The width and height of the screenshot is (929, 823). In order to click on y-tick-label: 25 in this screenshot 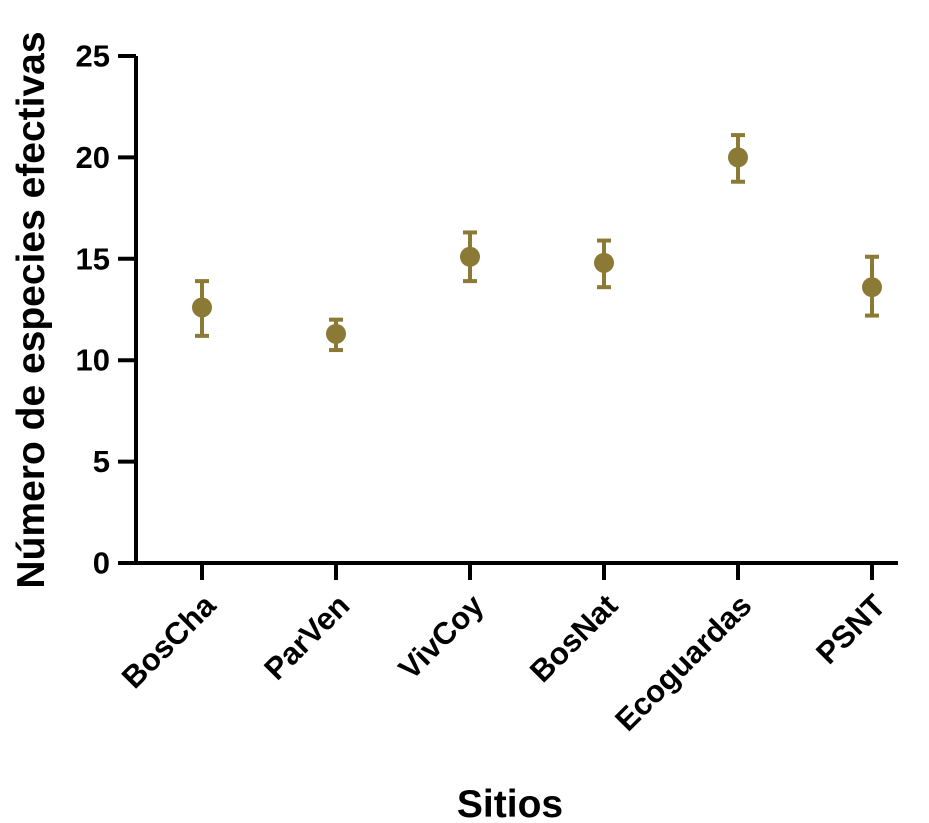, I will do `click(93, 56)`.